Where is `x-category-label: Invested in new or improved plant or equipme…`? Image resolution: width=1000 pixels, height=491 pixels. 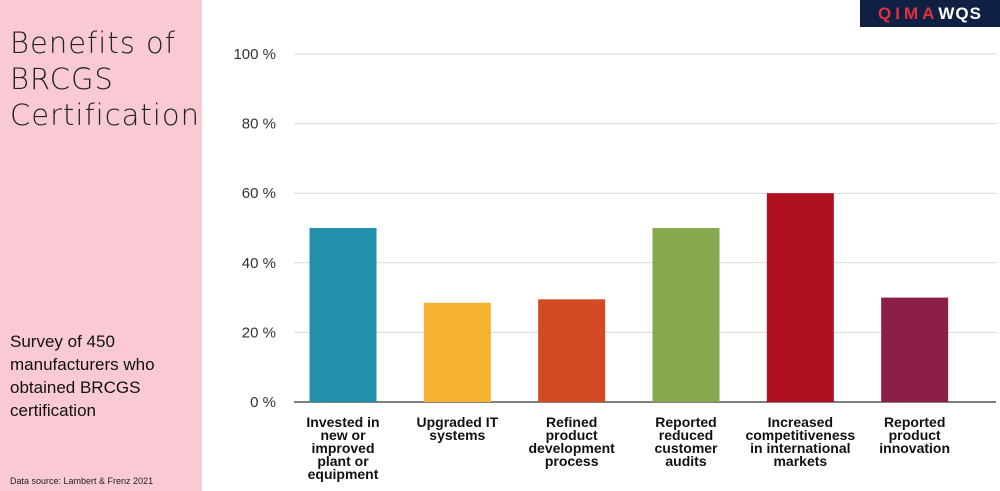
x-category-label: Invested in new or improved plant or equipme… is located at coordinates (342, 448).